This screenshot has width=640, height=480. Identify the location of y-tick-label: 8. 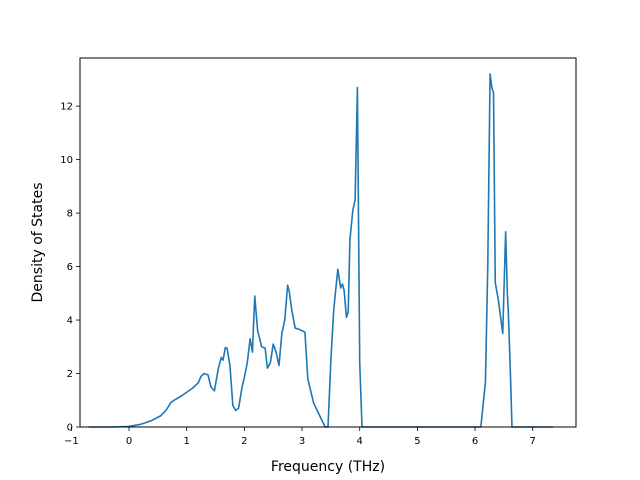
(70, 214).